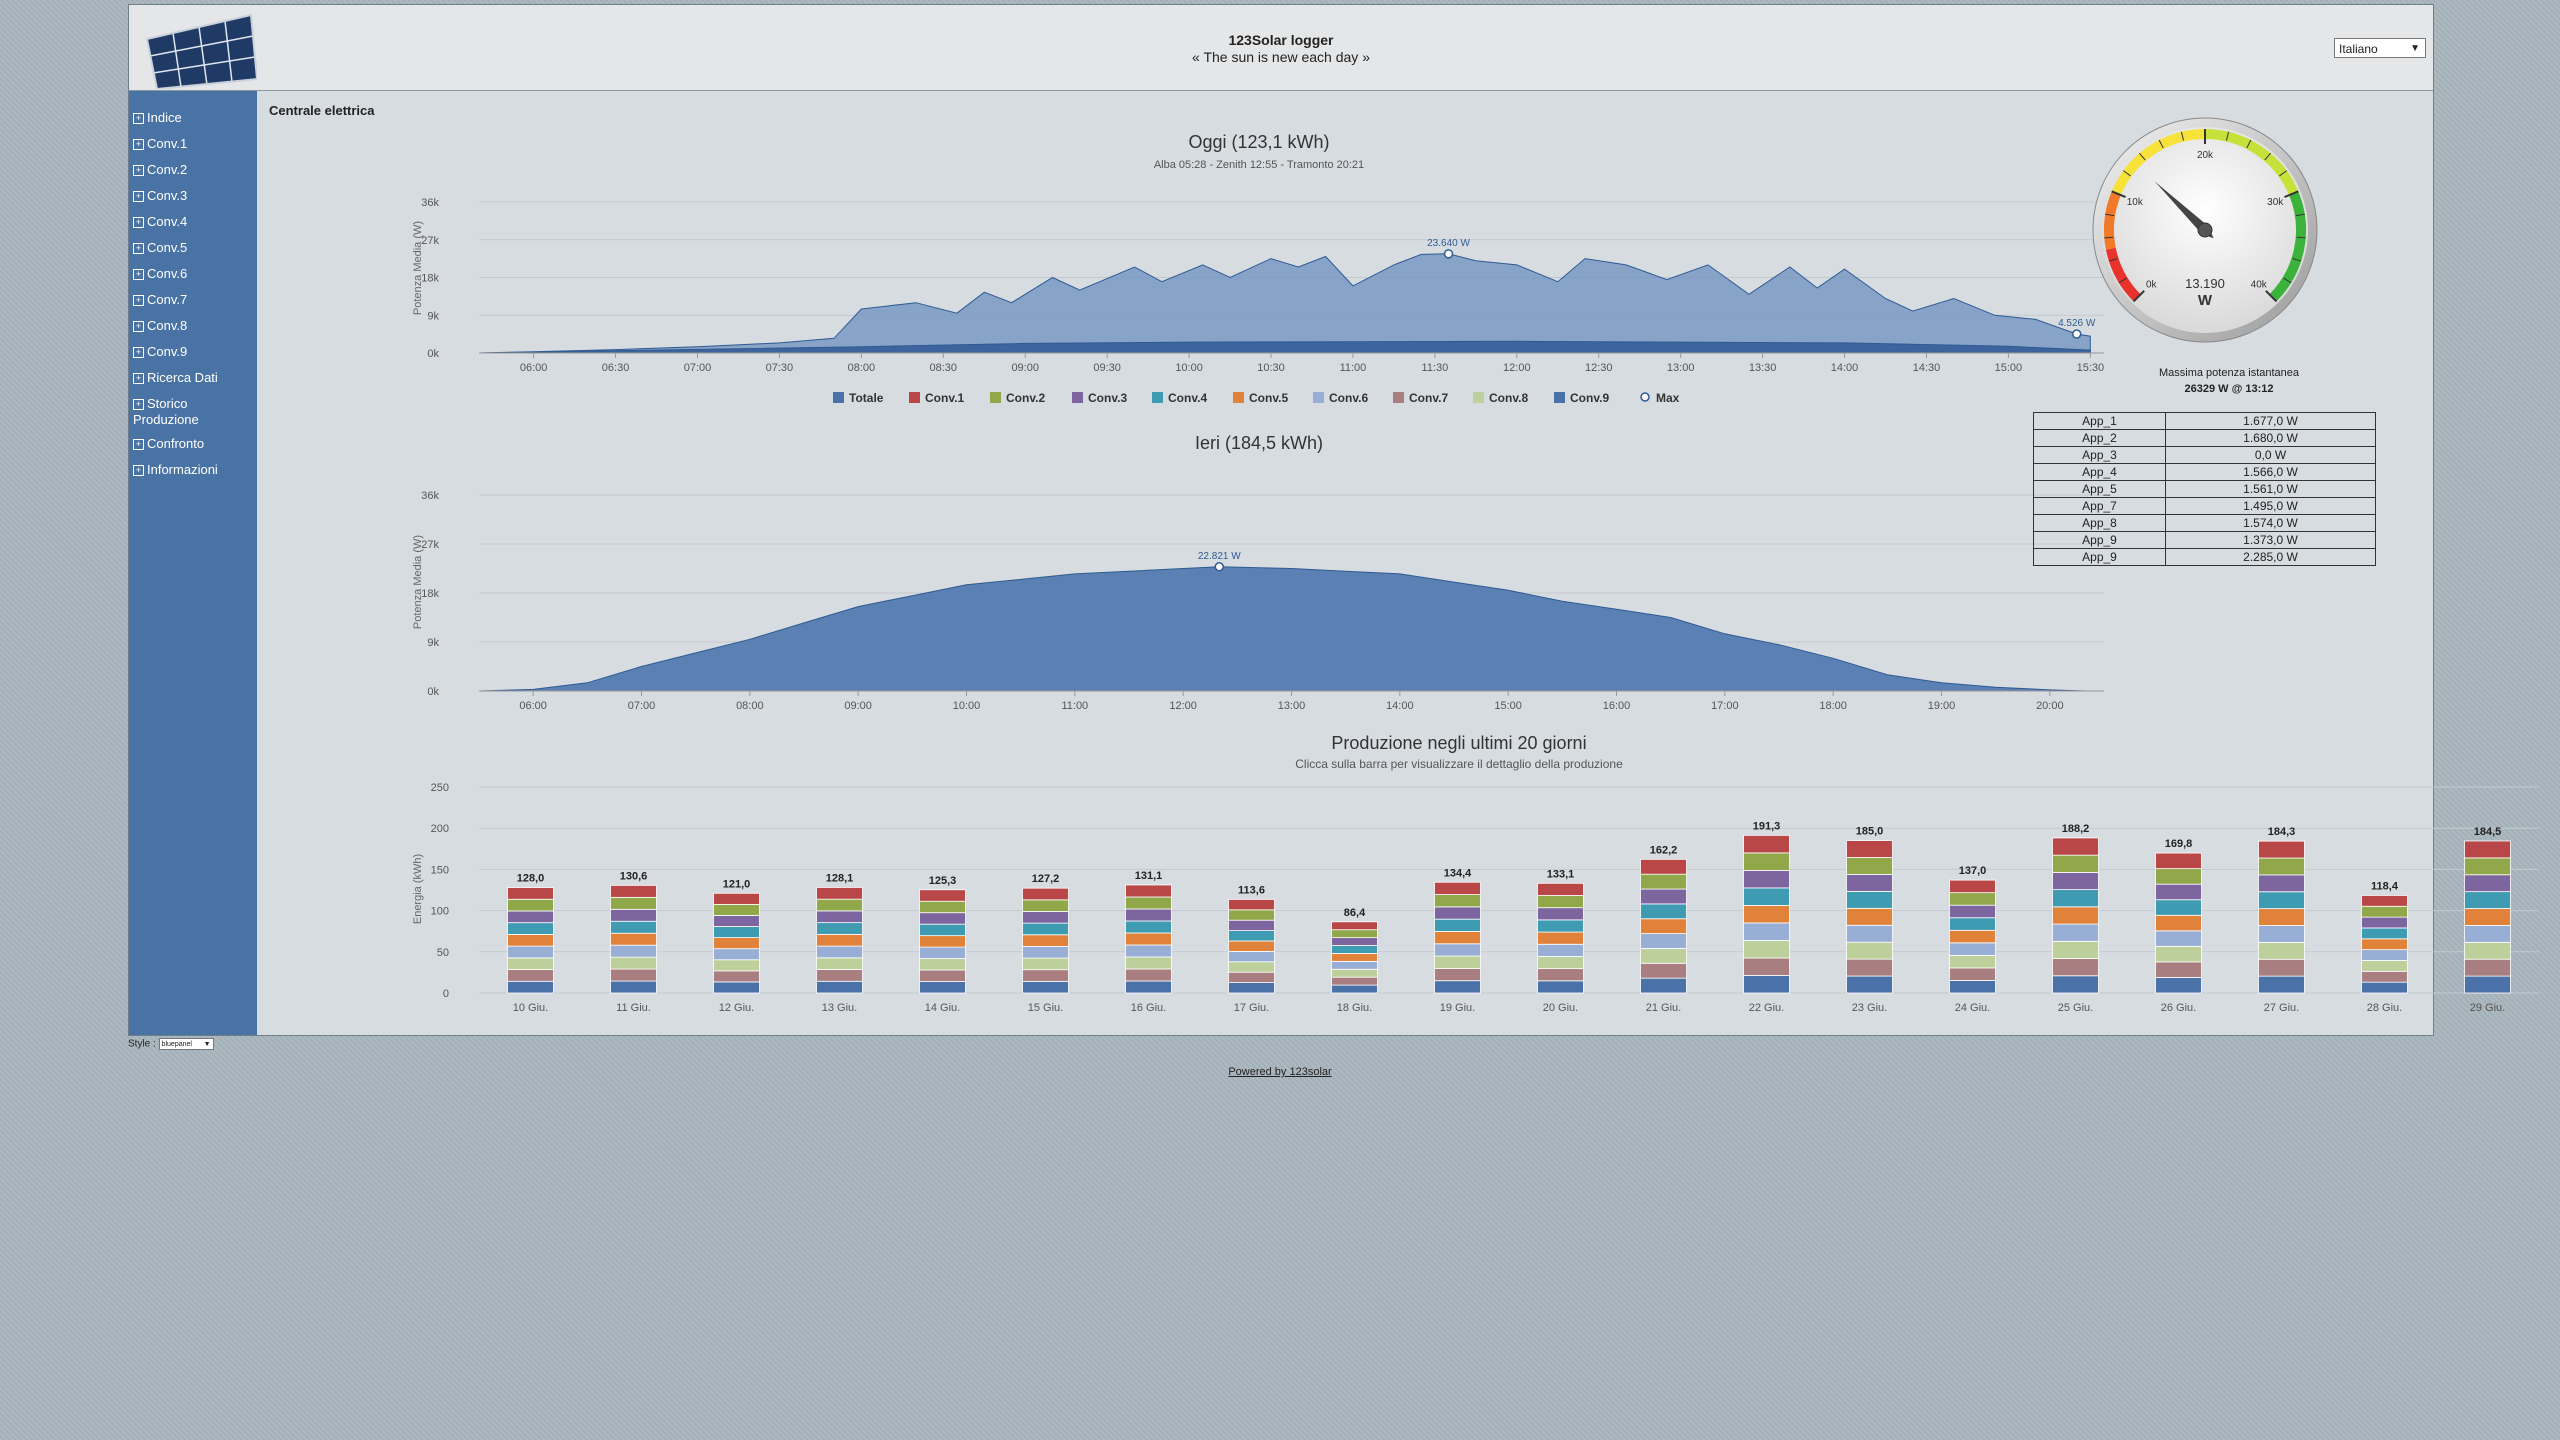 Image resolution: width=2560 pixels, height=1440 pixels. Describe the element at coordinates (193, 326) in the screenshot. I see `sidebar-item-conv8: + Conv.8` at that location.